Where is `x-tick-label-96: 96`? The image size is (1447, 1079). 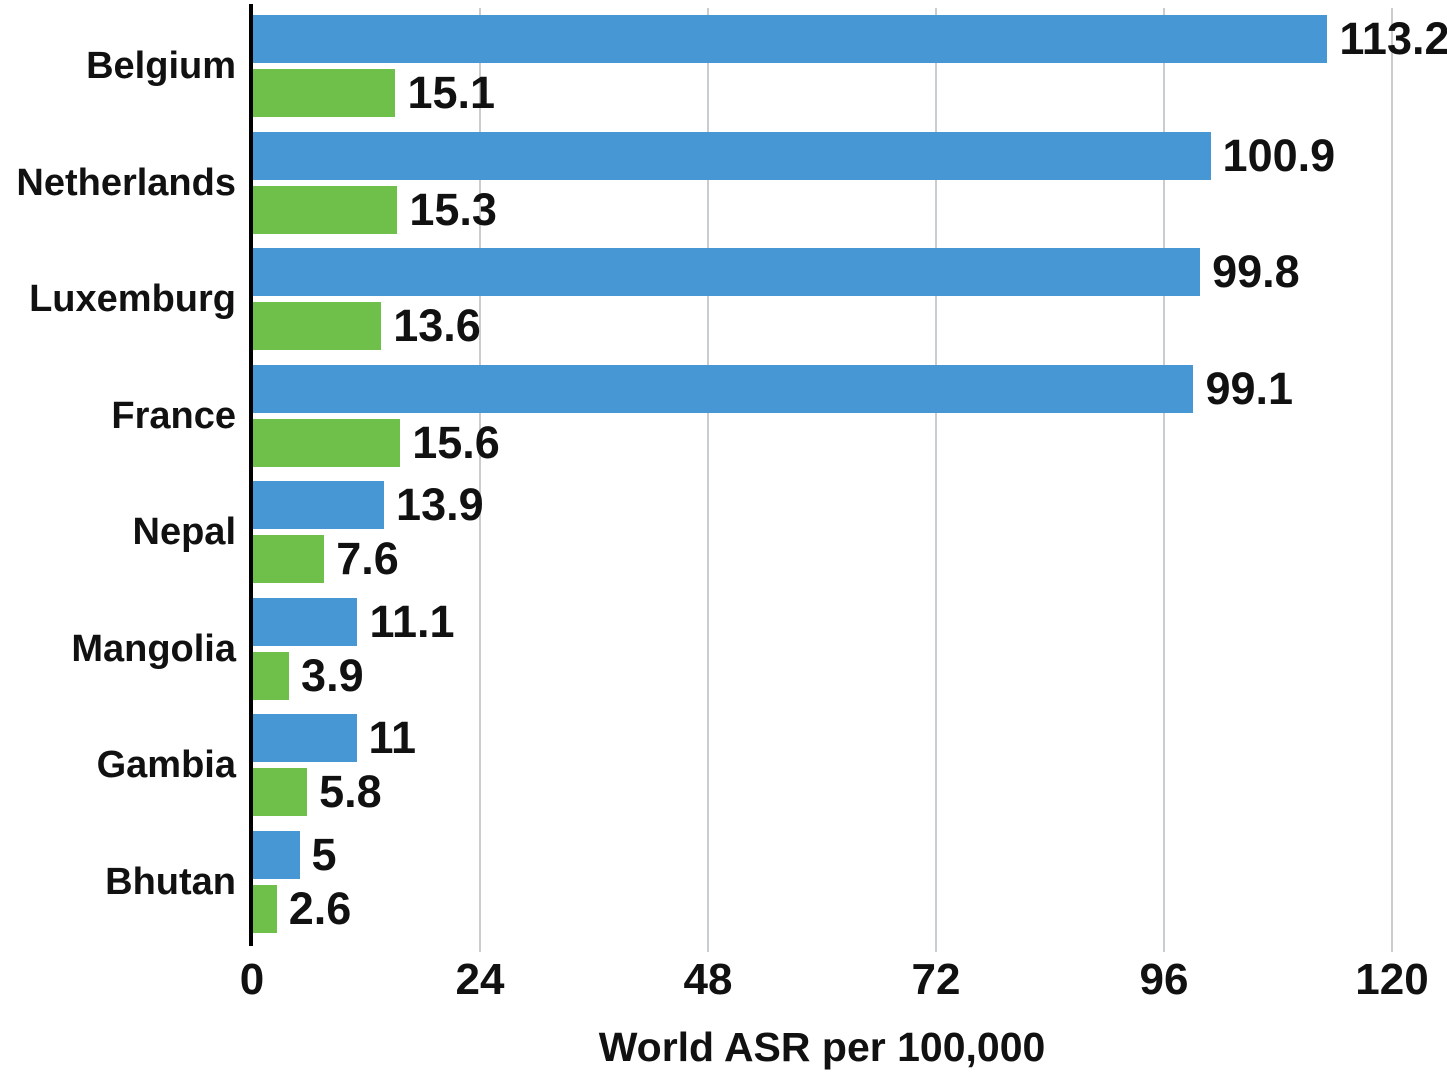 x-tick-label-96: 96 is located at coordinates (1164, 979).